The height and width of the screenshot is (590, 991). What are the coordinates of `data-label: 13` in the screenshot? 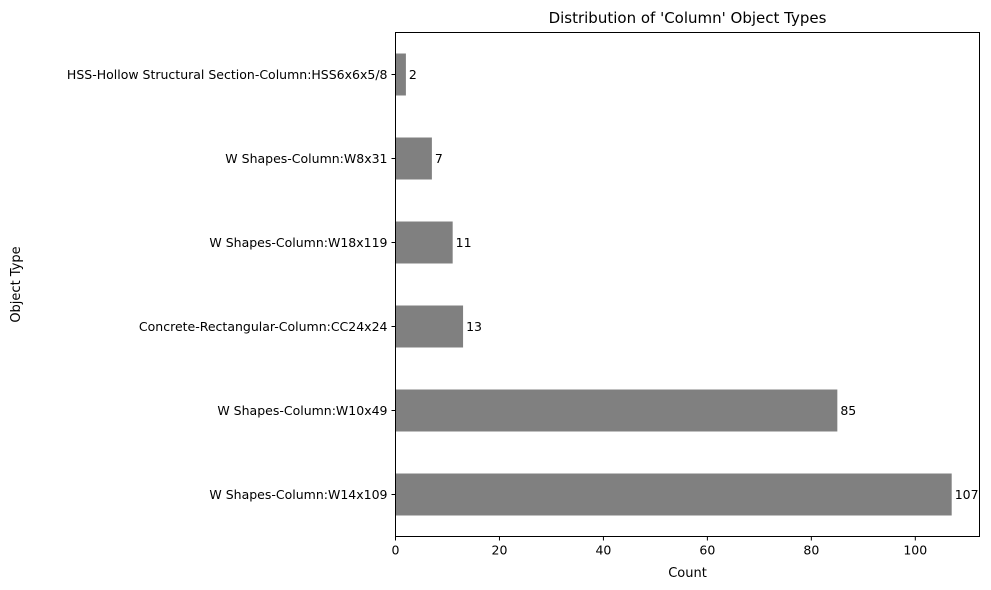 It's located at (474, 326).